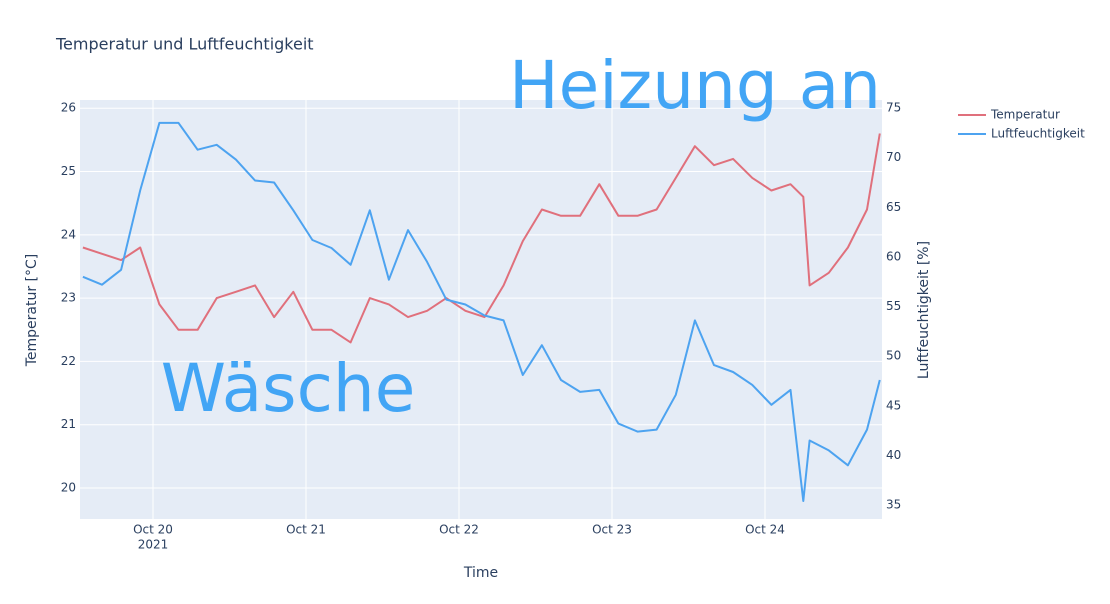 This screenshot has height=604, width=1110. Describe the element at coordinates (68, 171) in the screenshot. I see `y-tick-label: 25` at that location.